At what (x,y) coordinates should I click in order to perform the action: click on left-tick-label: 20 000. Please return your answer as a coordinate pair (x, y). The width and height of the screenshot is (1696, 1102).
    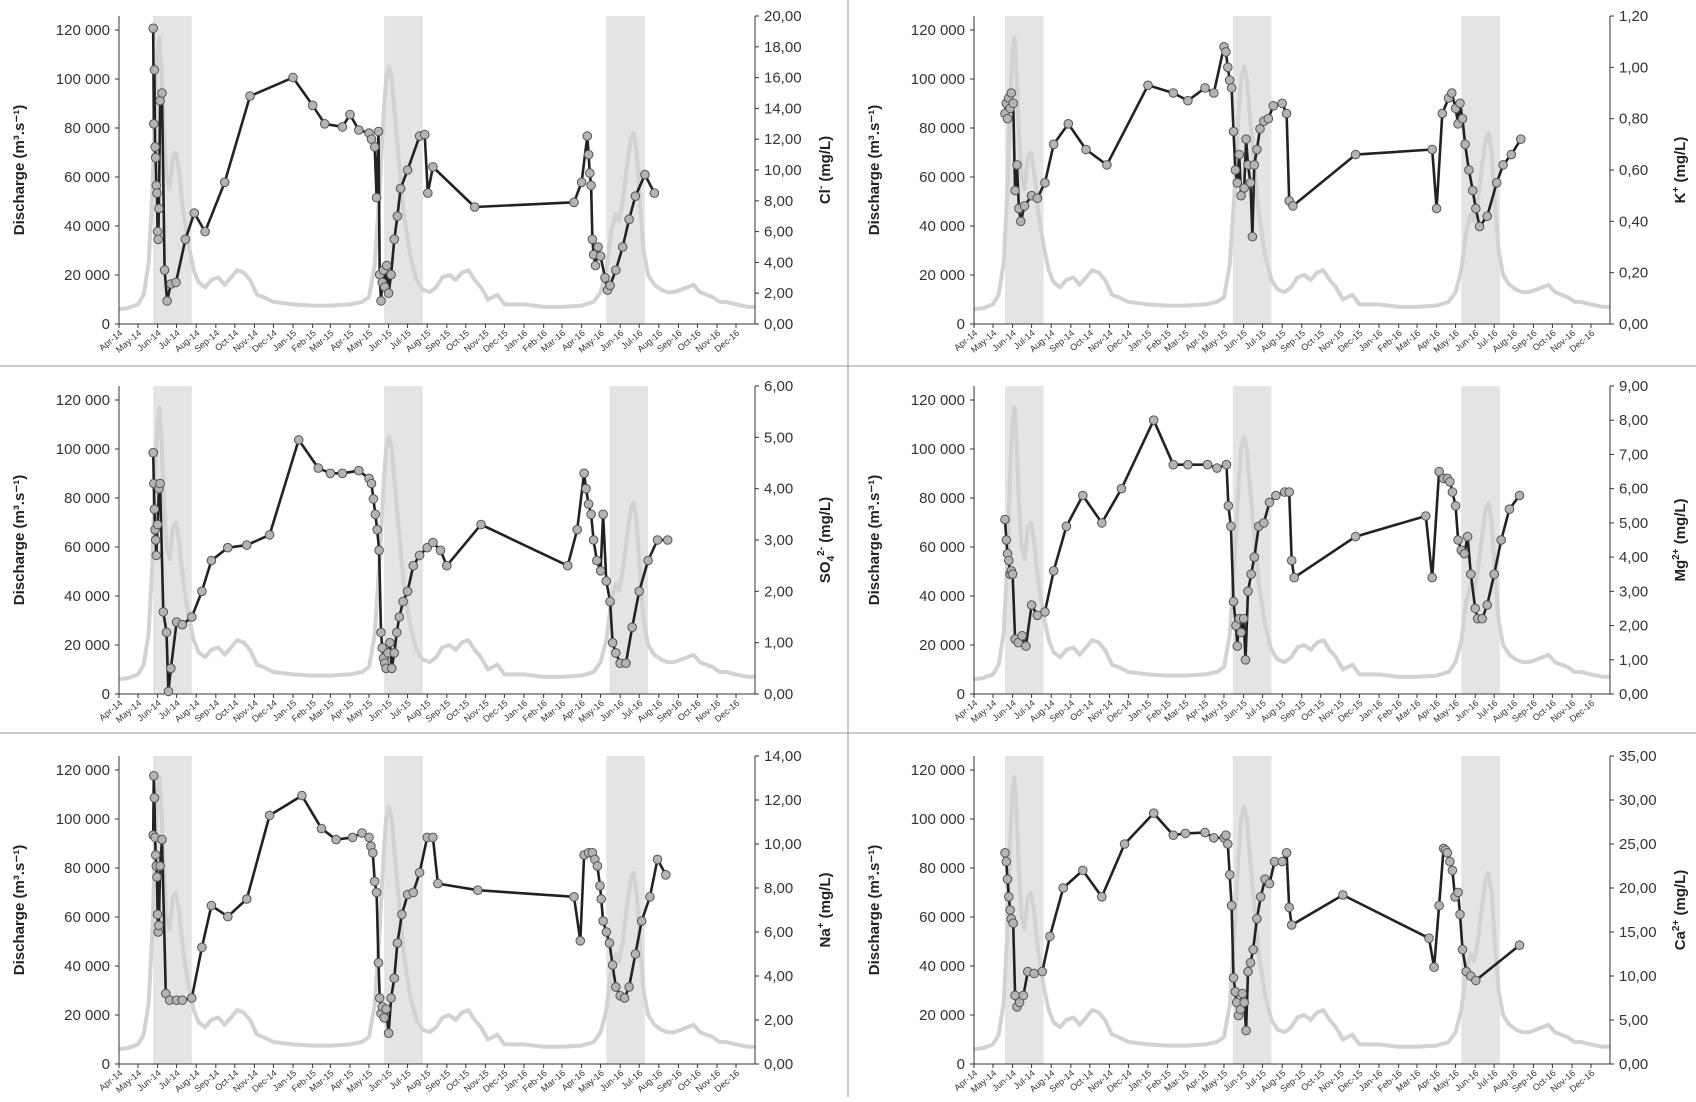
    Looking at the image, I should click on (942, 1015).